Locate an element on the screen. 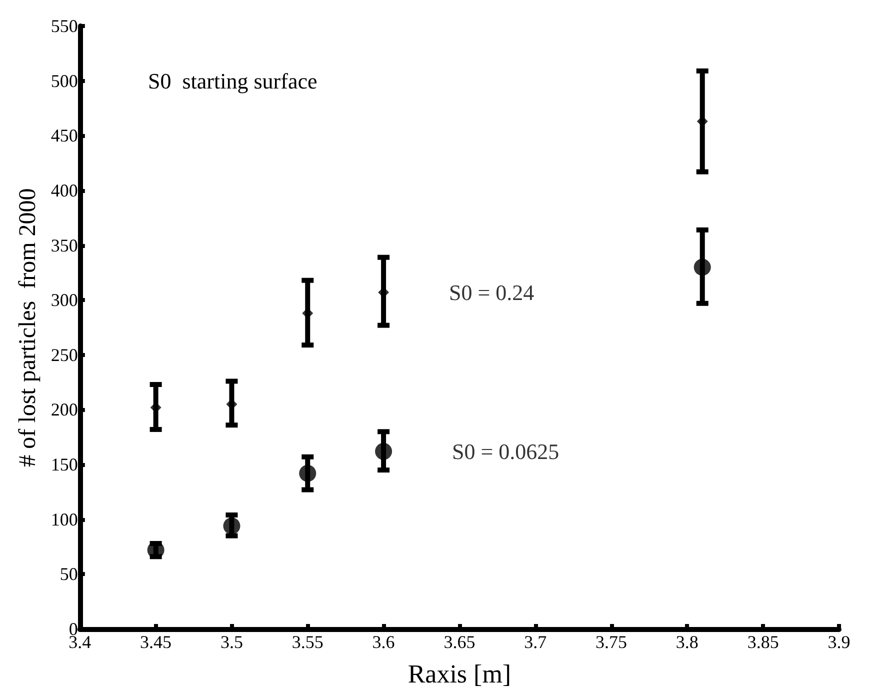 The height and width of the screenshot is (700, 869). x-tick-label: 3.55 is located at coordinates (308, 642).